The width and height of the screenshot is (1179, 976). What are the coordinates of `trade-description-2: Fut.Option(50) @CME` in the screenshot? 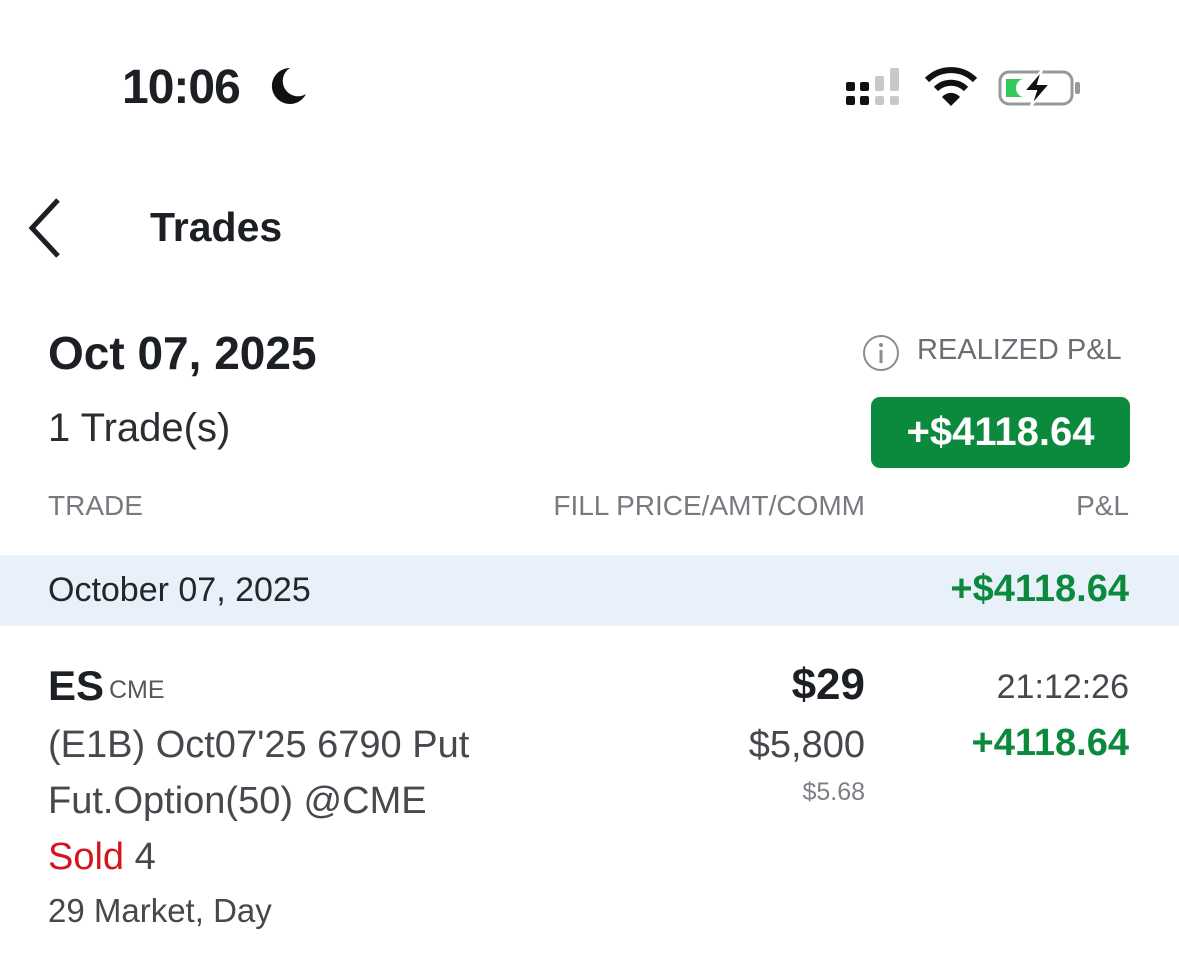 It's located at (237, 801).